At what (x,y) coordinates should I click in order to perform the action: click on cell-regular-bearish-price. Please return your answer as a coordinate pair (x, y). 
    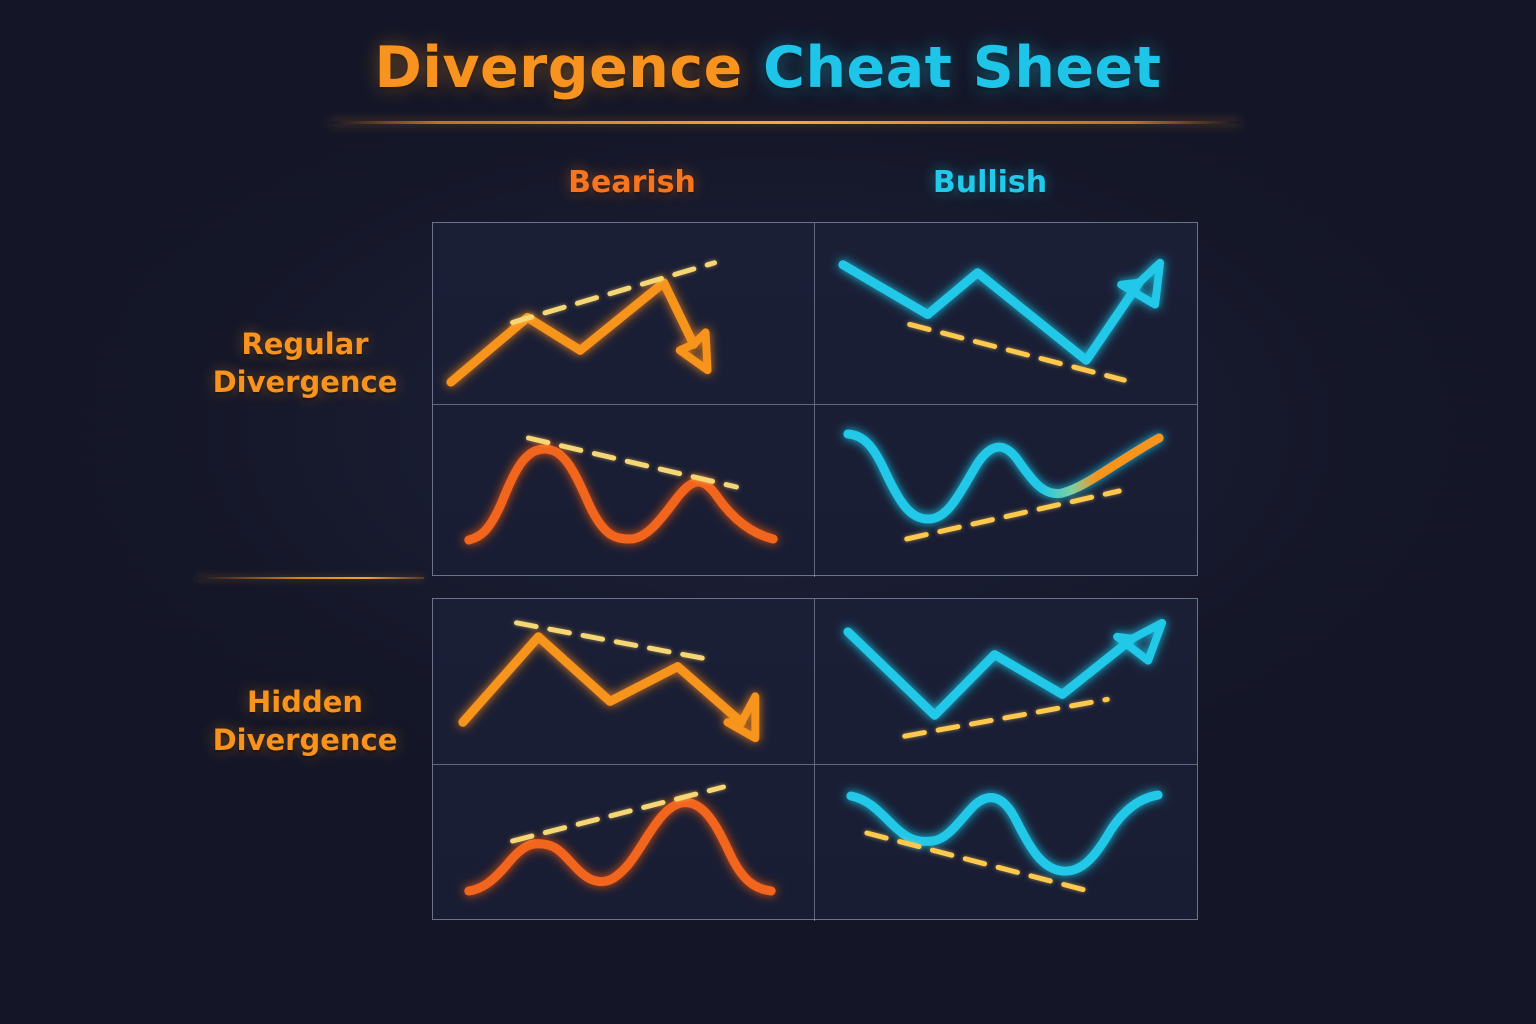
    Looking at the image, I should click on (624, 314).